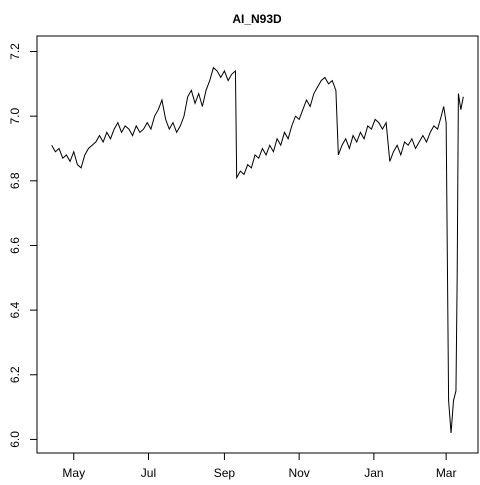  What do you see at coordinates (446, 473) in the screenshot?
I see `x-tick-label: Mar` at bounding box center [446, 473].